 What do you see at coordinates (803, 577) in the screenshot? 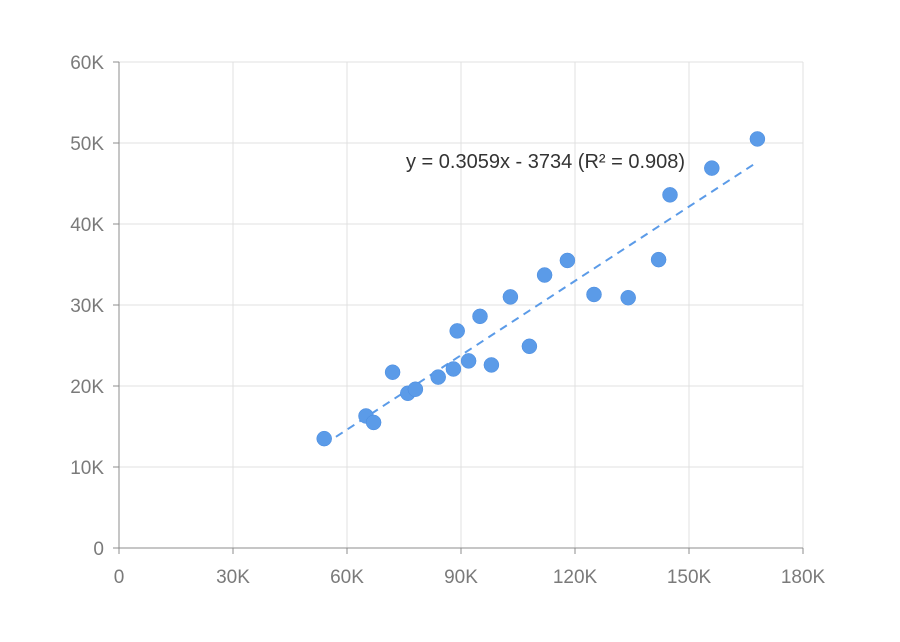
I see `x-tick-label: 180K` at bounding box center [803, 577].